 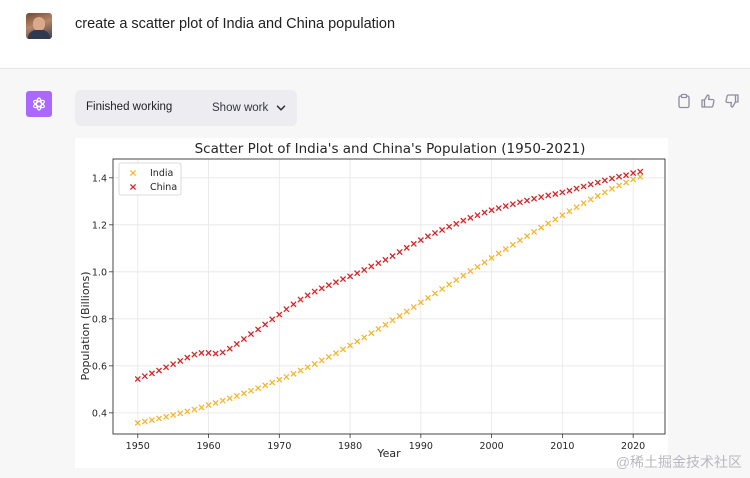 I want to click on x-tick-label: 1980, so click(x=350, y=446).